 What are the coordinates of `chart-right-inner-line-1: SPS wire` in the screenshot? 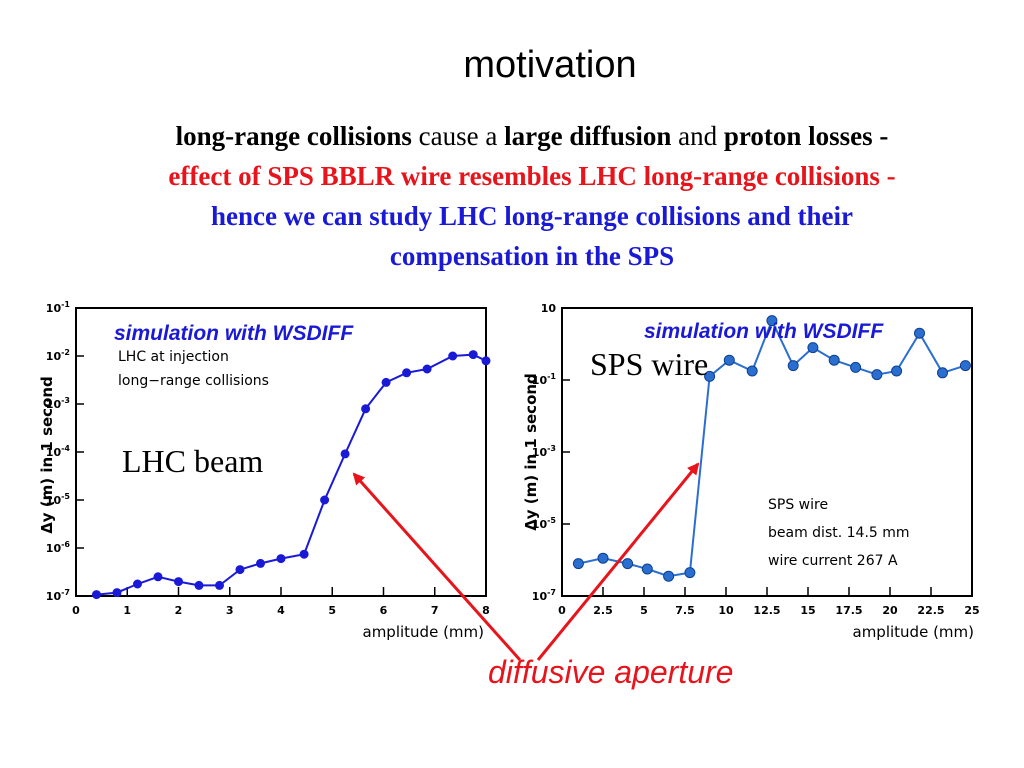 It's located at (798, 505).